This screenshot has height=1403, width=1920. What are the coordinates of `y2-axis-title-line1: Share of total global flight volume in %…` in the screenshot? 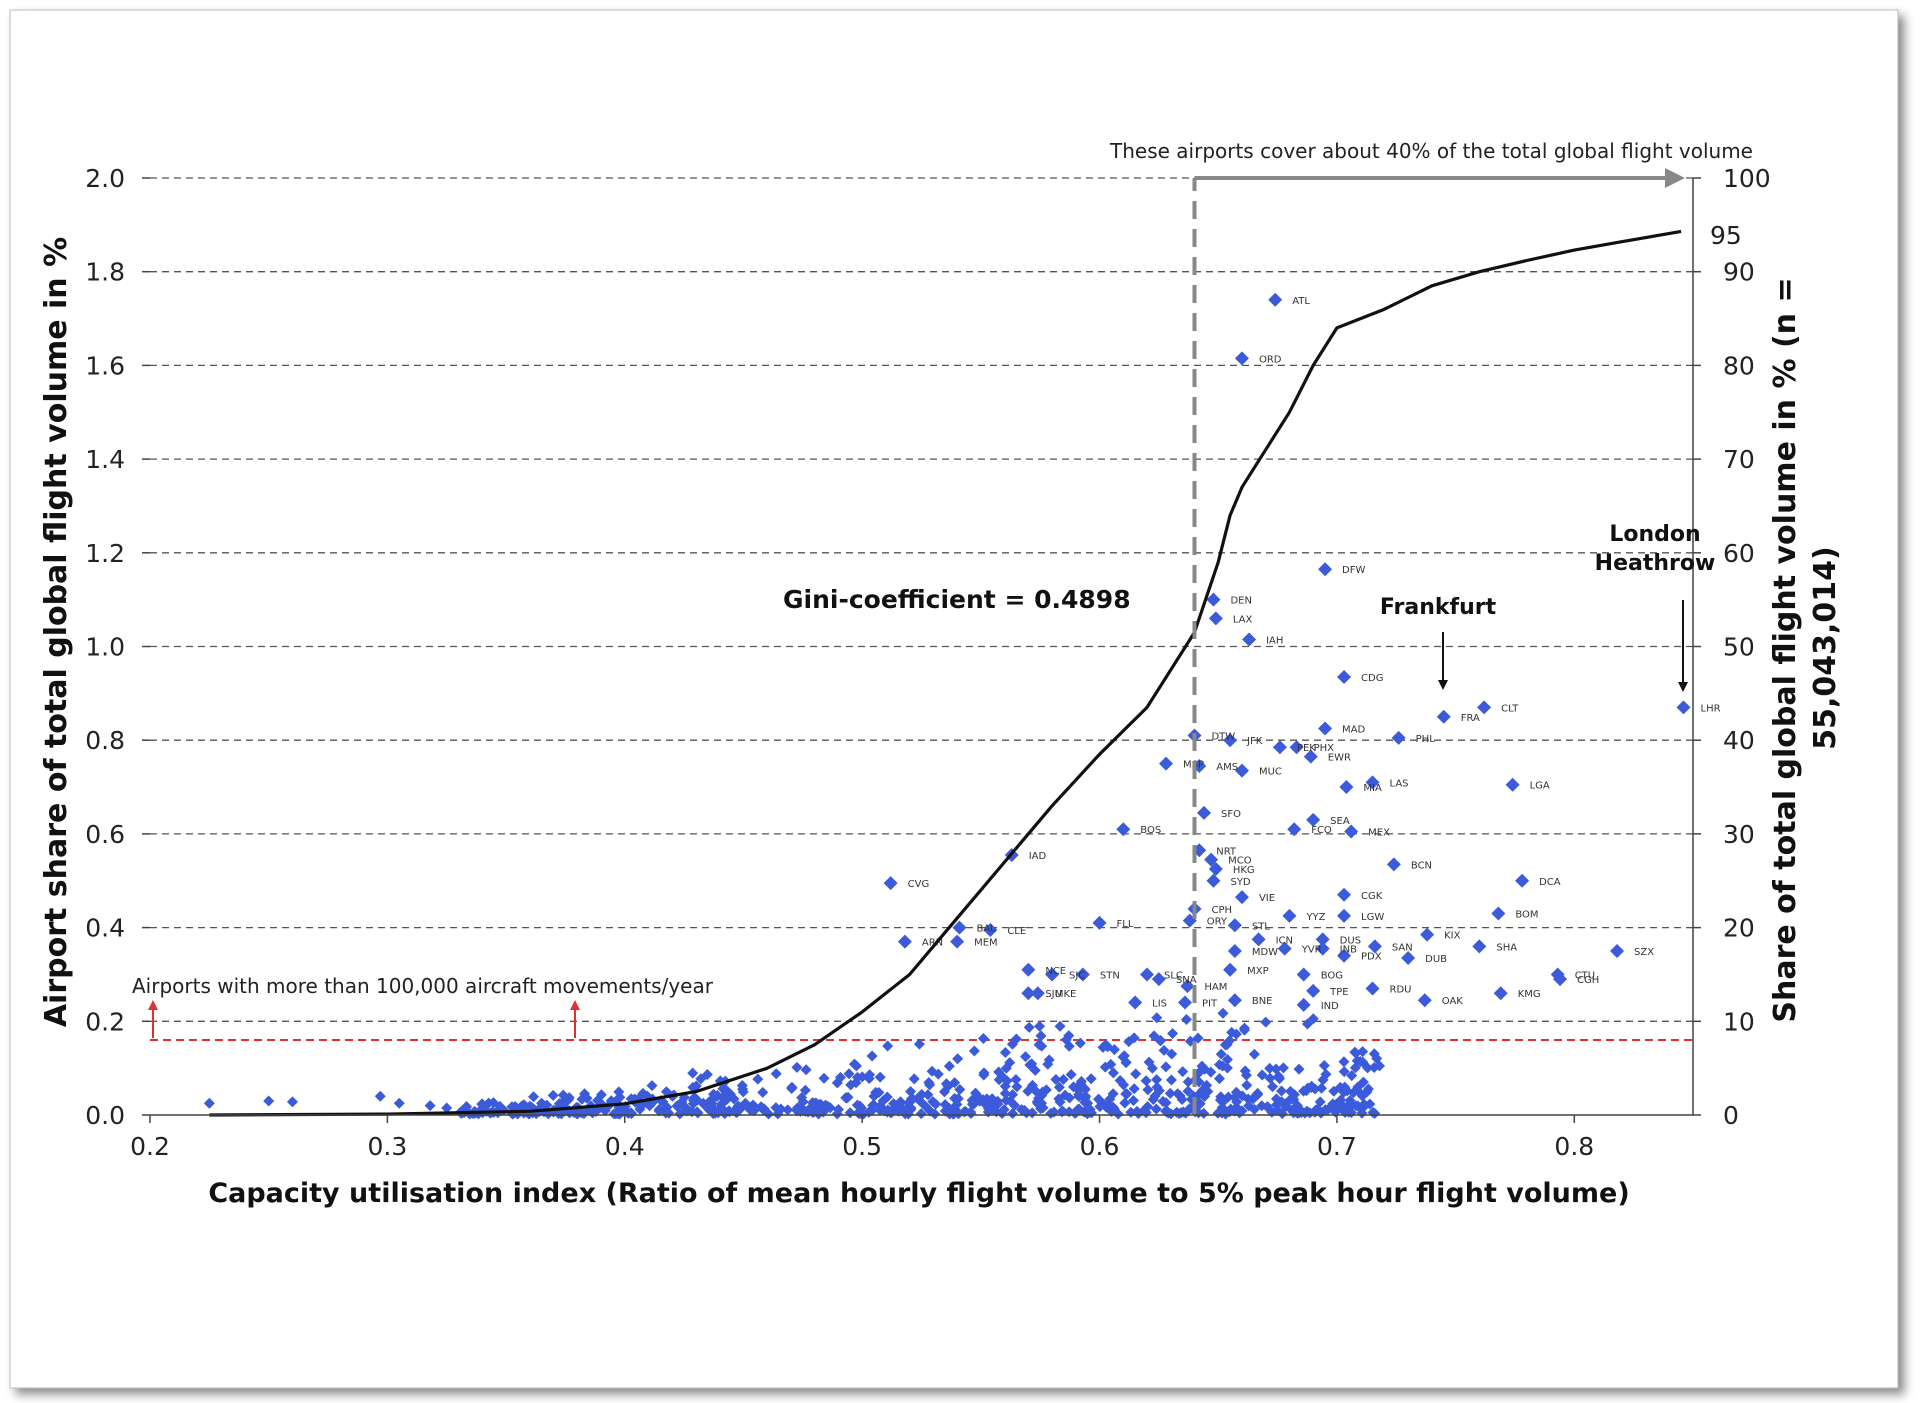 It's located at (1785, 649).